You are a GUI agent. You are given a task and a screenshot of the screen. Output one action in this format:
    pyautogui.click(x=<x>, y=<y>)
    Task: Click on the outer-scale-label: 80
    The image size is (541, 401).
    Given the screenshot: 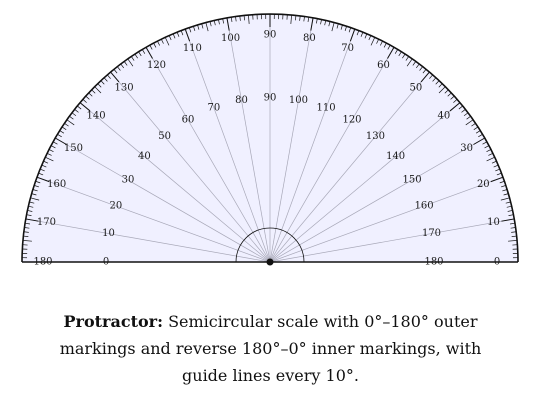 What is the action you would take?
    pyautogui.click(x=309, y=38)
    